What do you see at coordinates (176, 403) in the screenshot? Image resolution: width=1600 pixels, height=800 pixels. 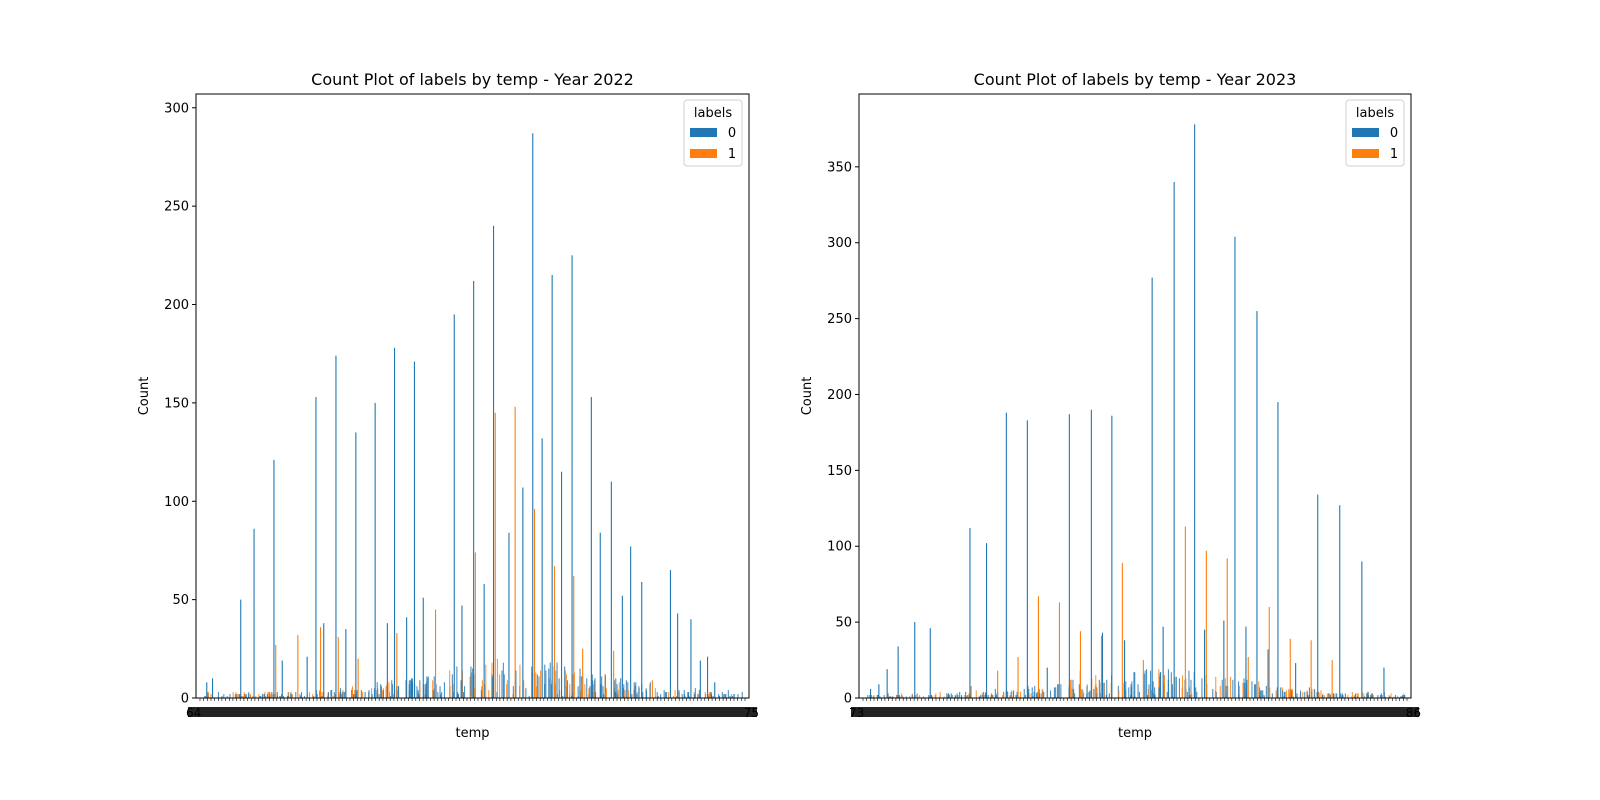 I see `y-tick-label: 150` at bounding box center [176, 403].